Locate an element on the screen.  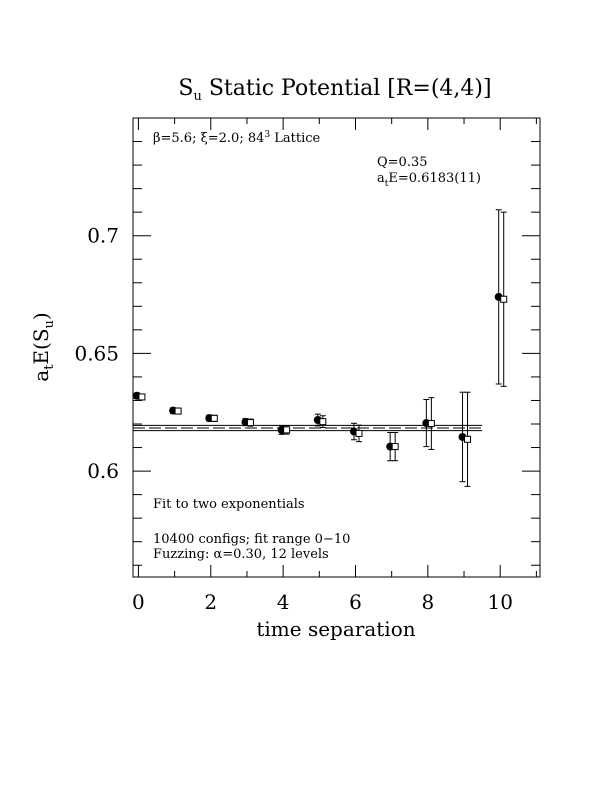
y-tick-label: 0.65 is located at coordinates (96, 353).